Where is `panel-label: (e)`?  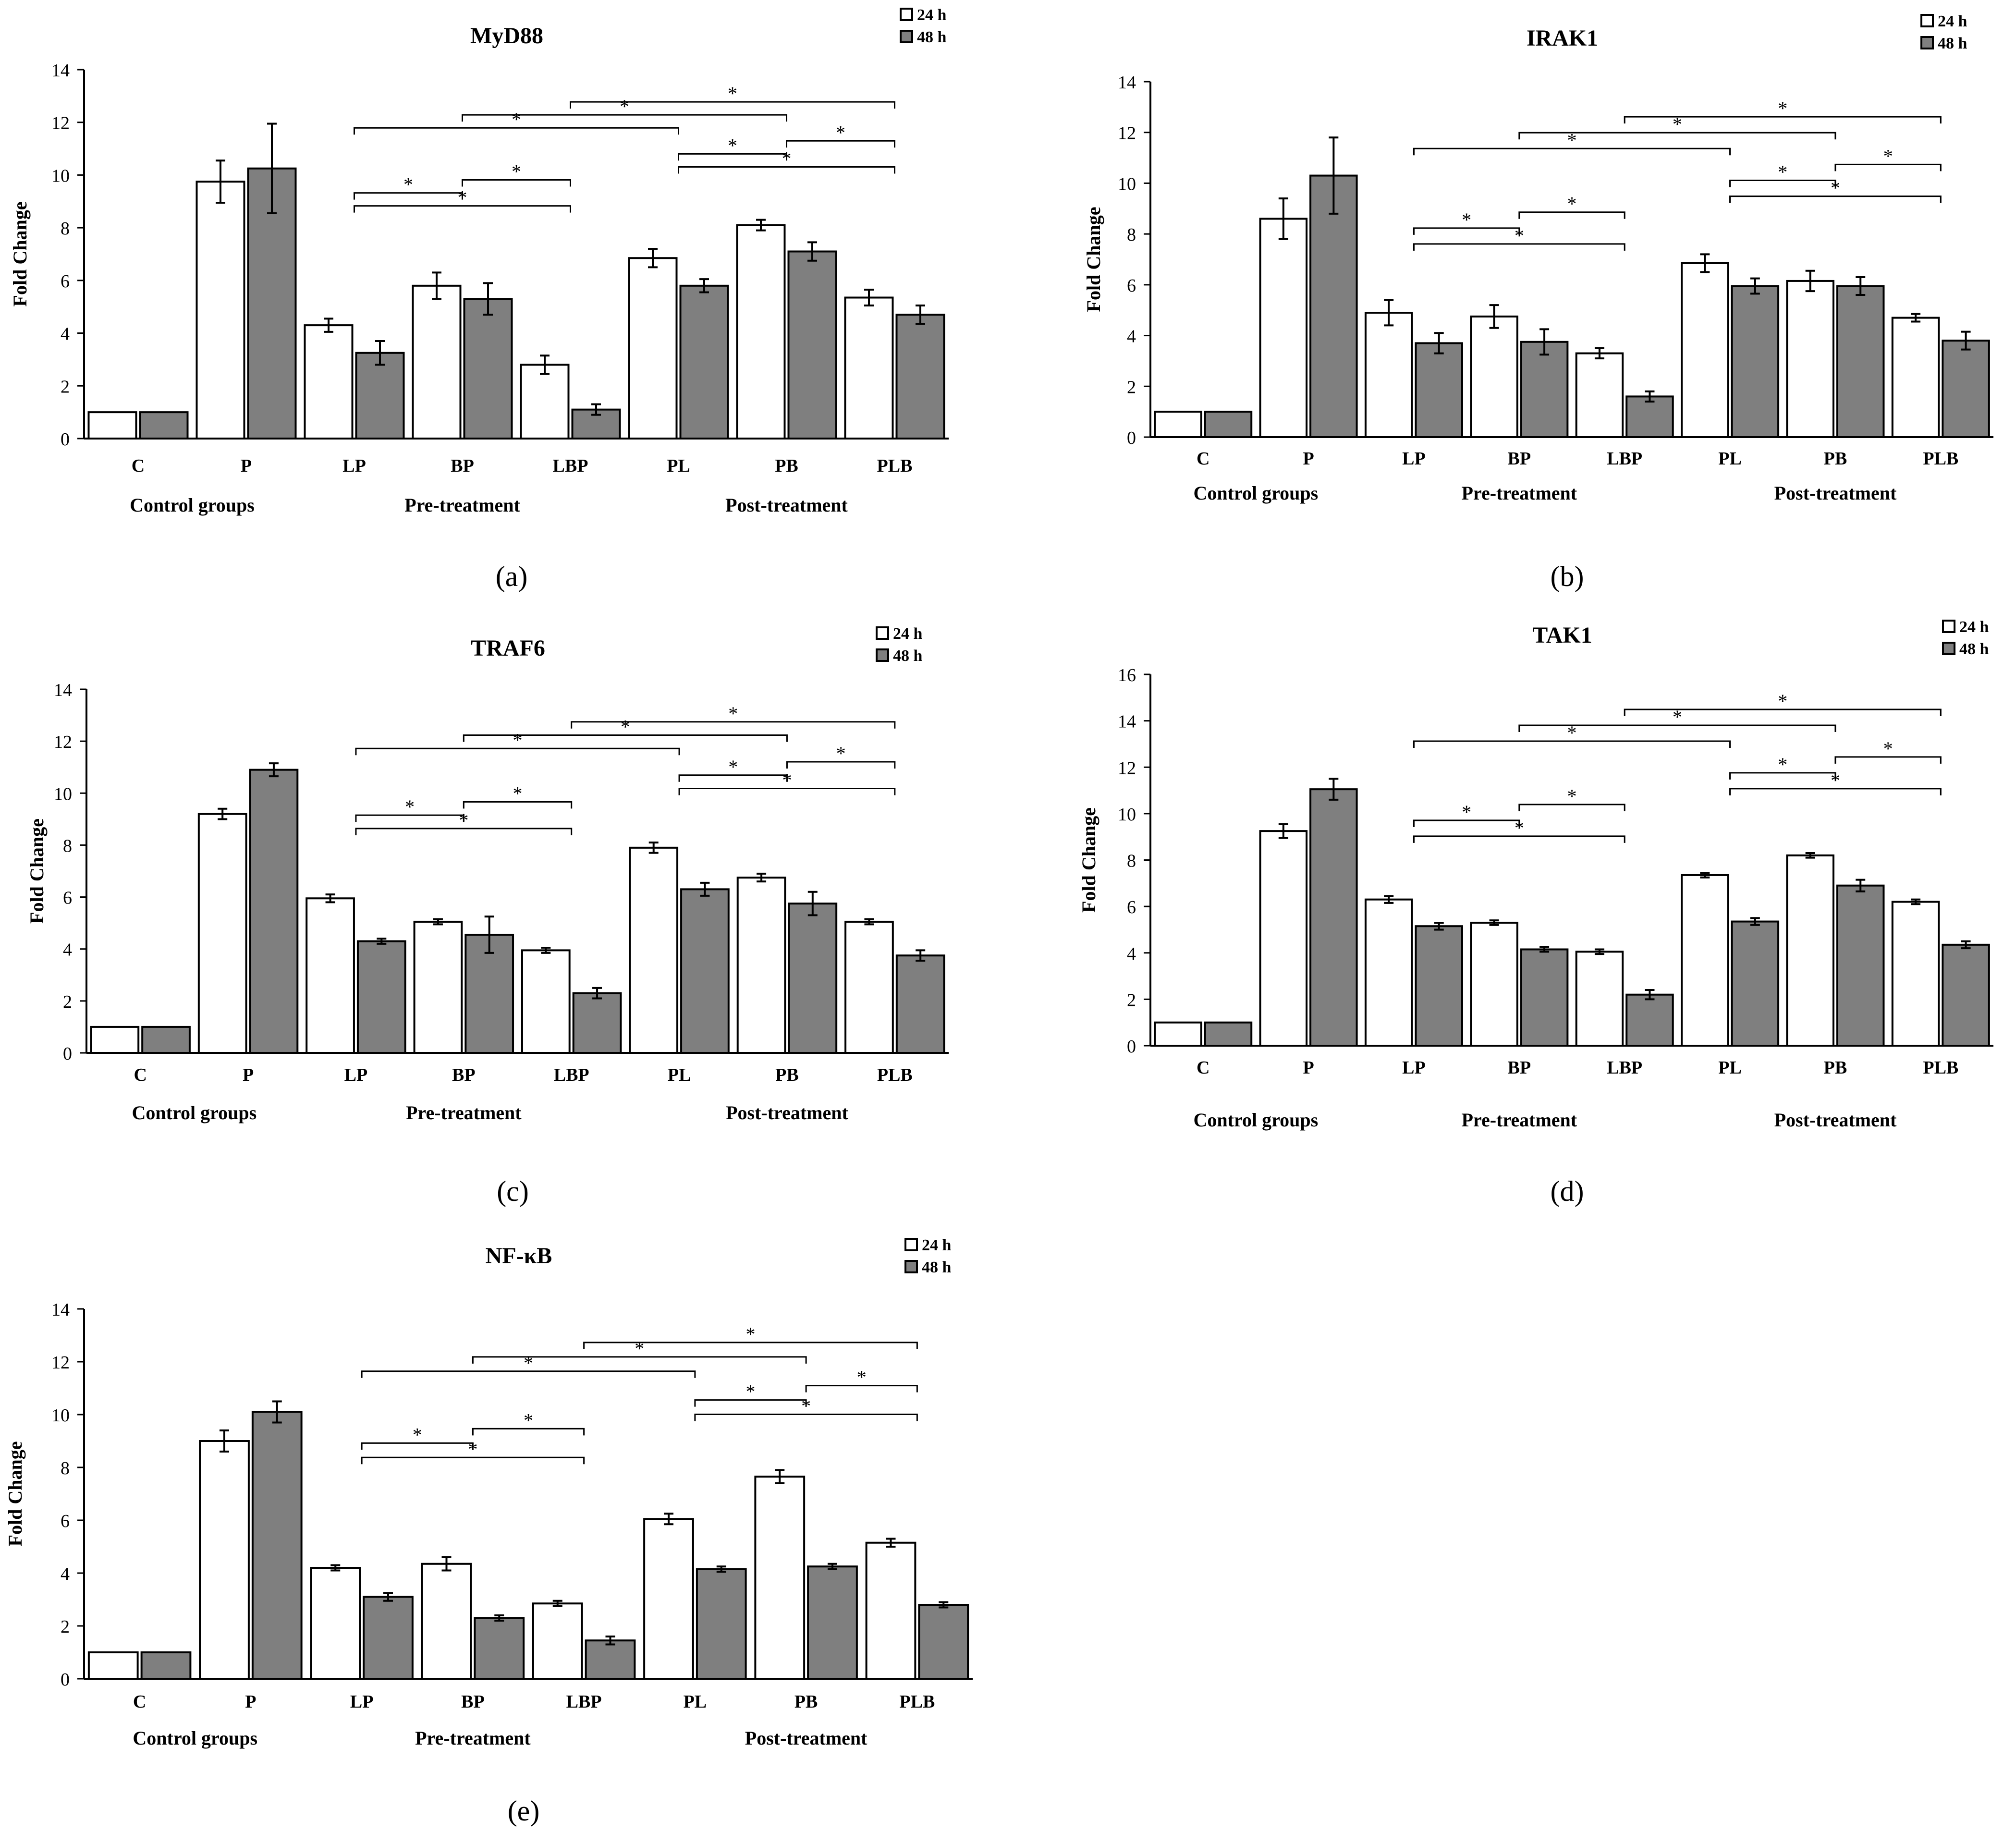 panel-label: (e) is located at coordinates (524, 1811).